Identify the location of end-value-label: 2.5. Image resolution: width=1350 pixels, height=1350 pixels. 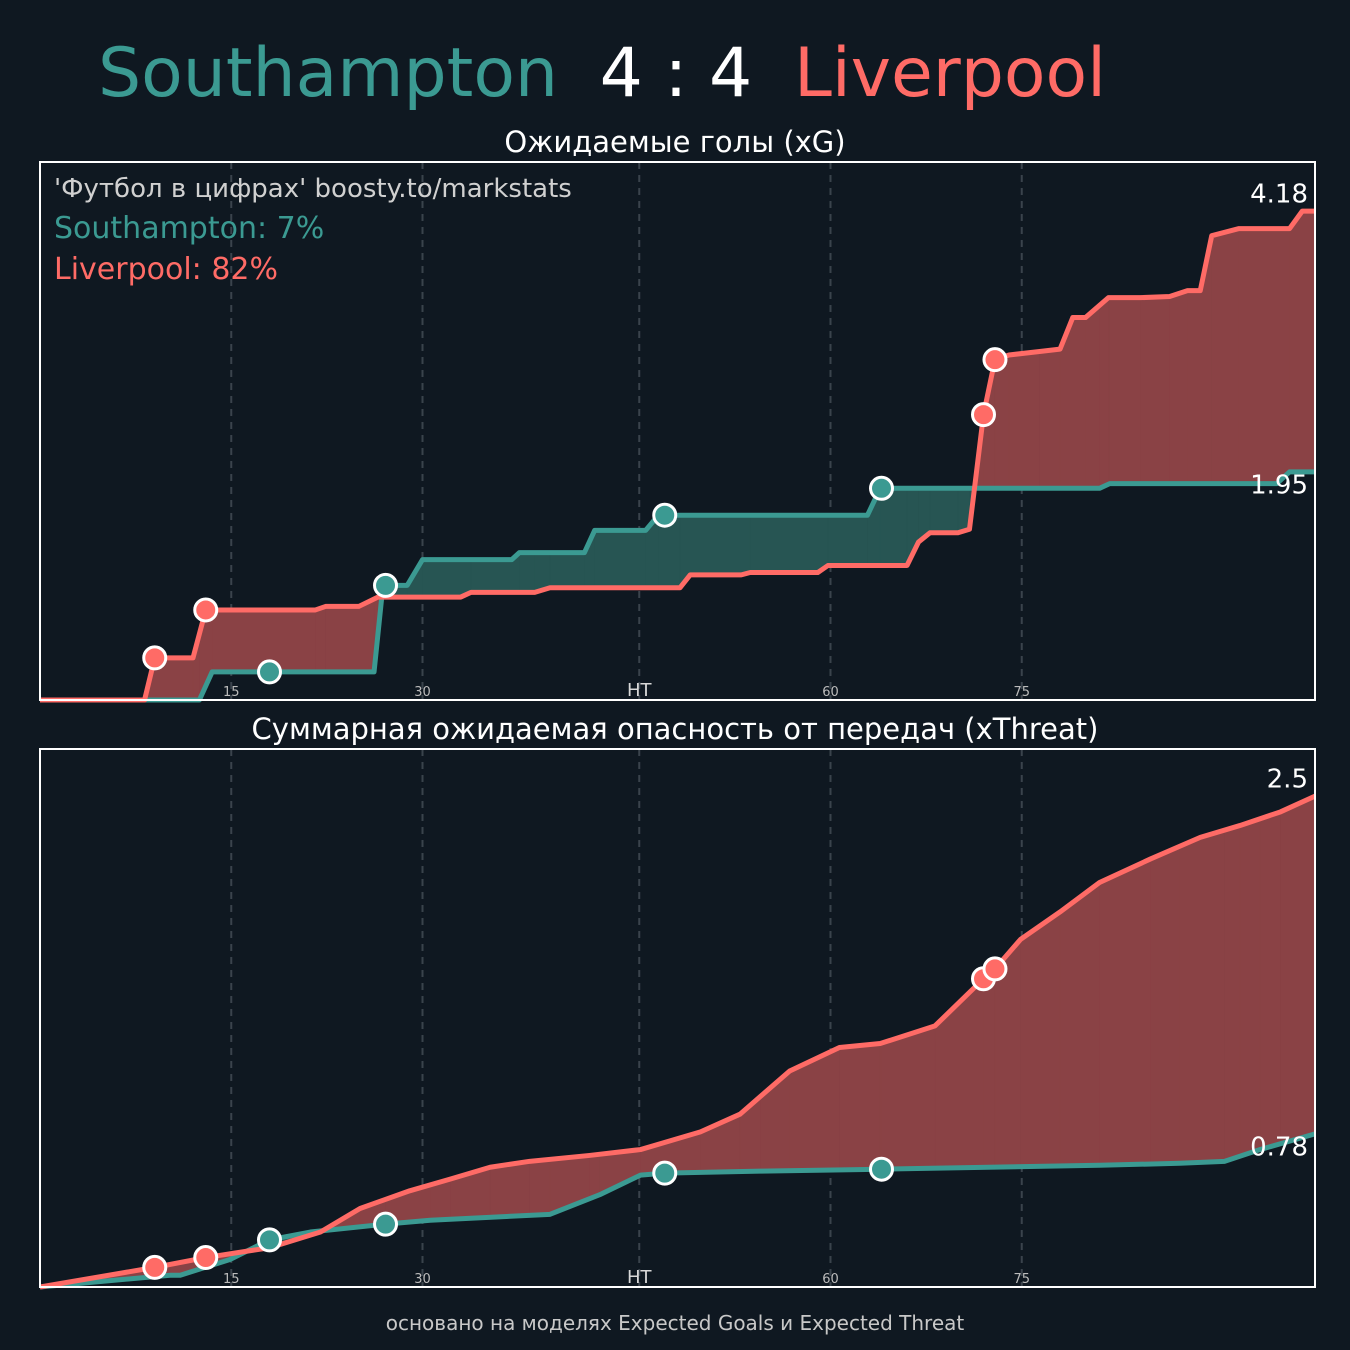
(1287, 780).